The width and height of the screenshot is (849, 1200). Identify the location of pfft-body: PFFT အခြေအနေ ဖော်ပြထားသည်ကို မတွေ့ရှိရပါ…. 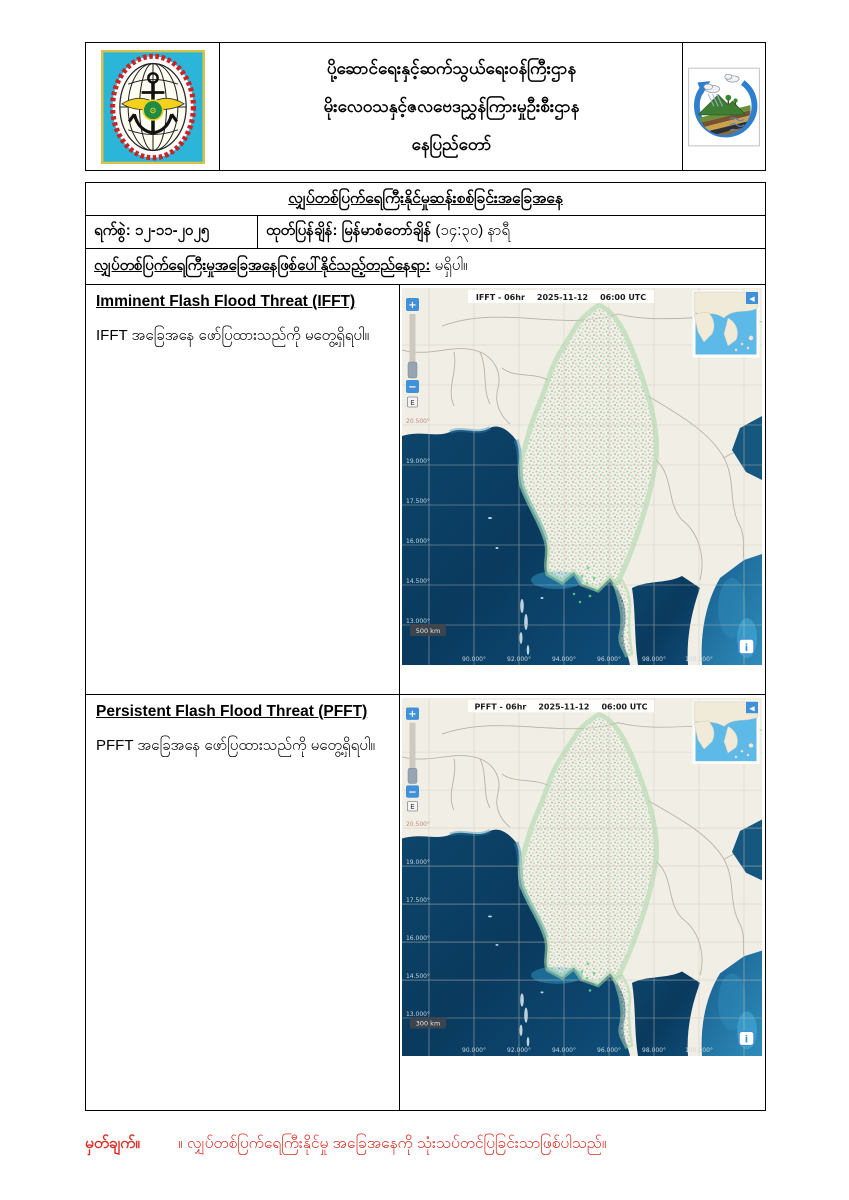
(235, 745).